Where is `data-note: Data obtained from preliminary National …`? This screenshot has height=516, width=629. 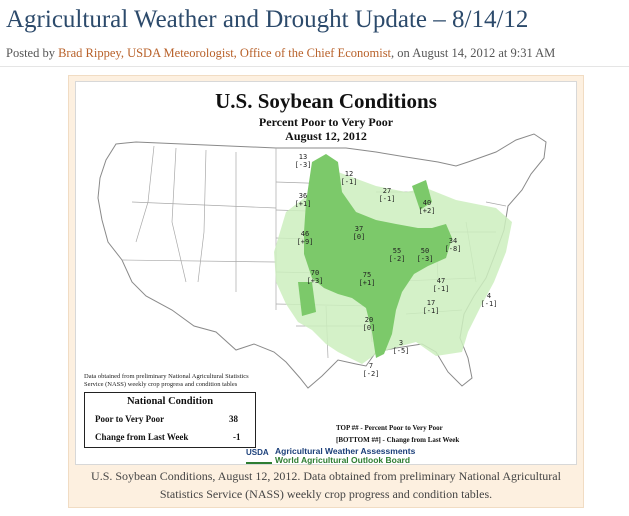
data-note: Data obtained from preliminary National … is located at coordinates (166, 380).